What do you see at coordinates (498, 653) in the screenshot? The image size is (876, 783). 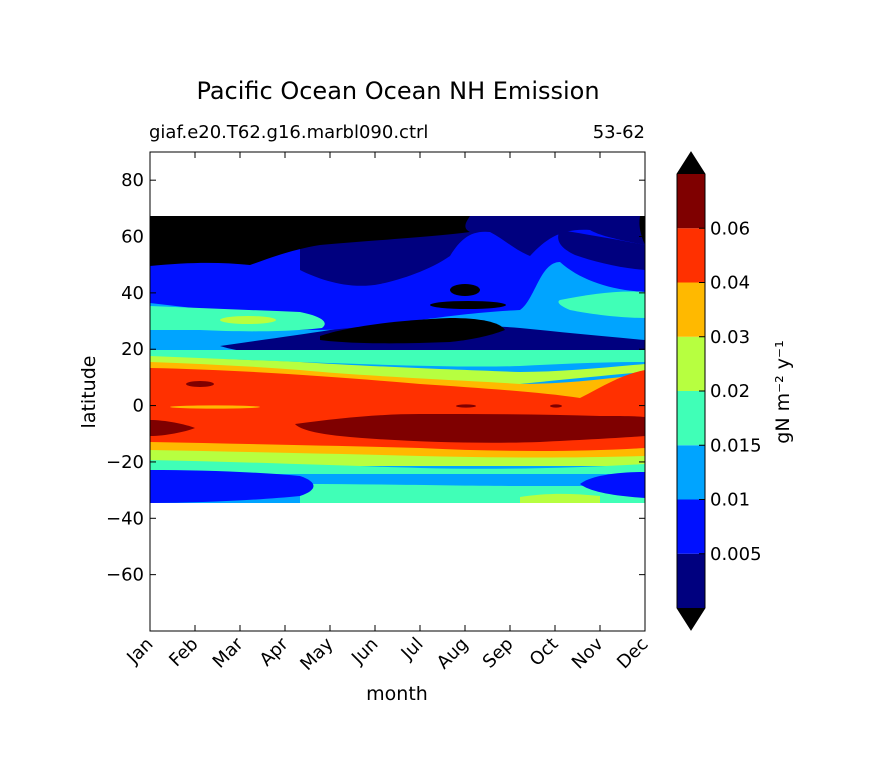 I see `x-tick-label: Sep` at bounding box center [498, 653].